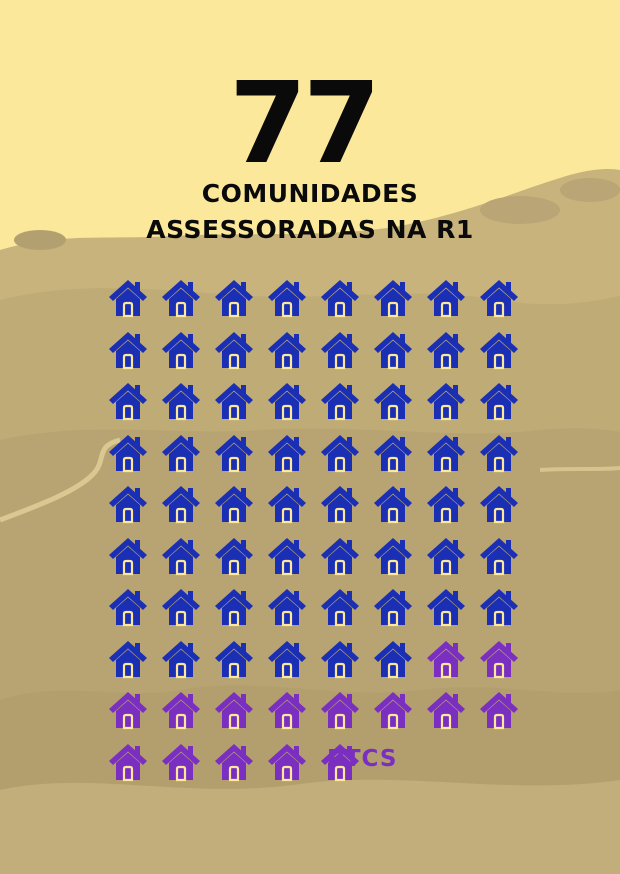  What do you see at coordinates (305, 124) in the screenshot?
I see `community-count: 77` at bounding box center [305, 124].